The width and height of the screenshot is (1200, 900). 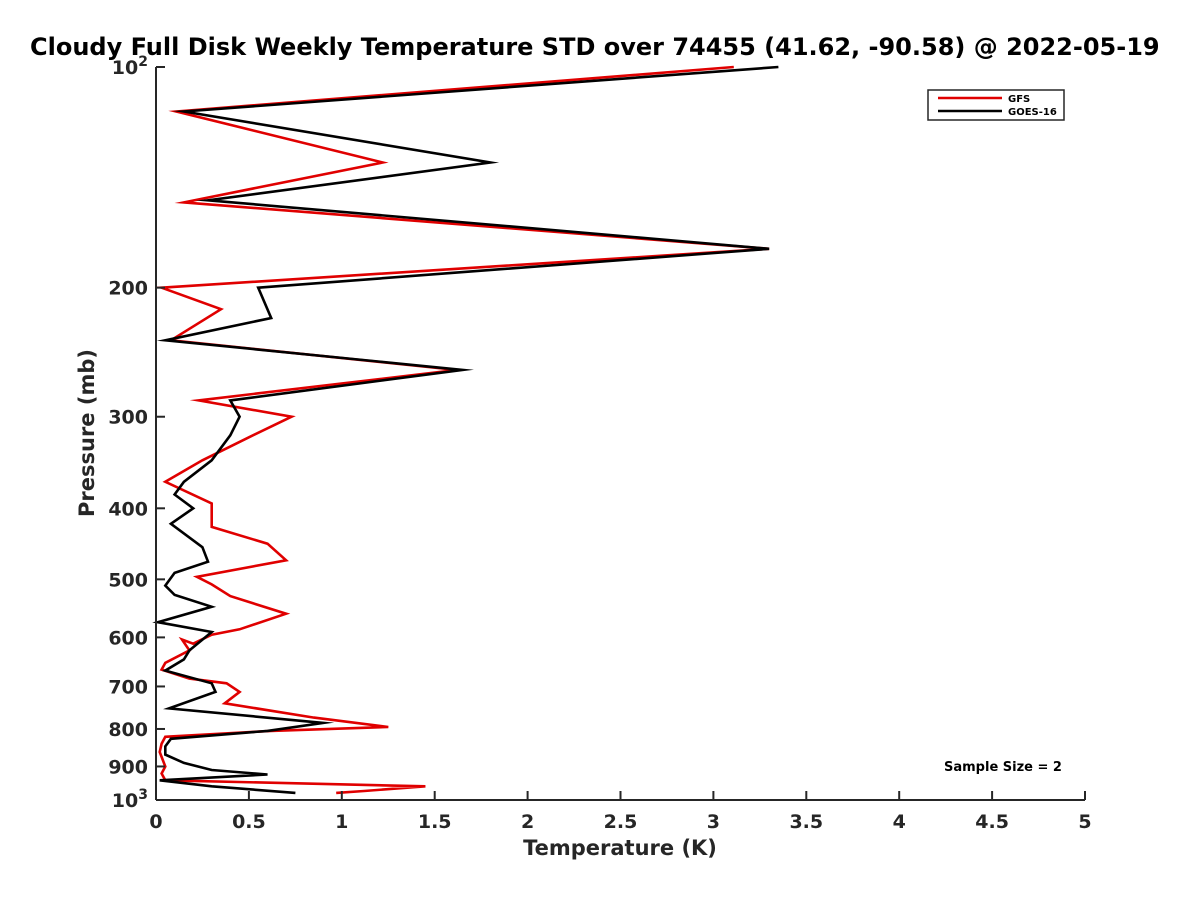 What do you see at coordinates (128, 767) in the screenshot?
I see `y-tick-label: 900` at bounding box center [128, 767].